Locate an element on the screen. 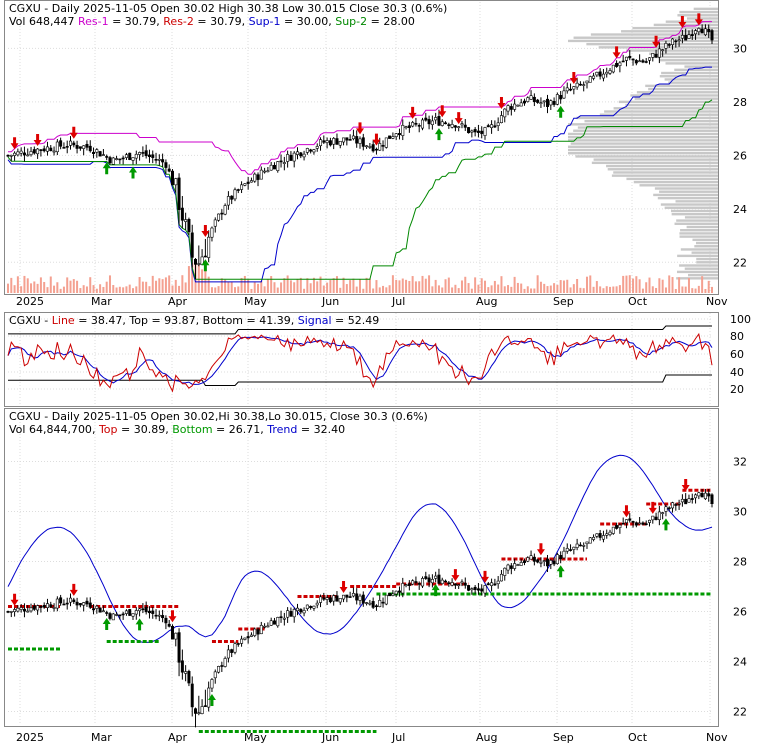 The image size is (780, 745). buy-arrow is located at coordinates (560, 111).